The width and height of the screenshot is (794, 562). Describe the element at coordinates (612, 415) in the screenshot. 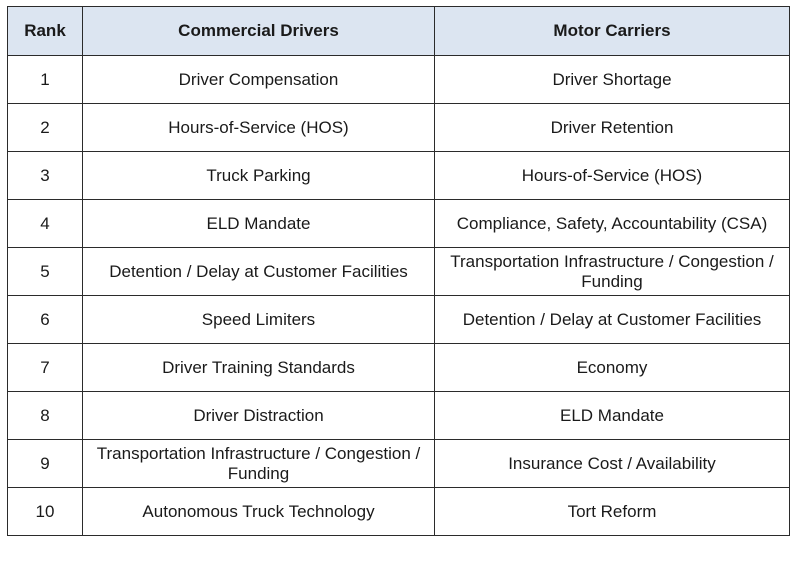

I see `carrier-issue-cell: ELD Mandate` at that location.